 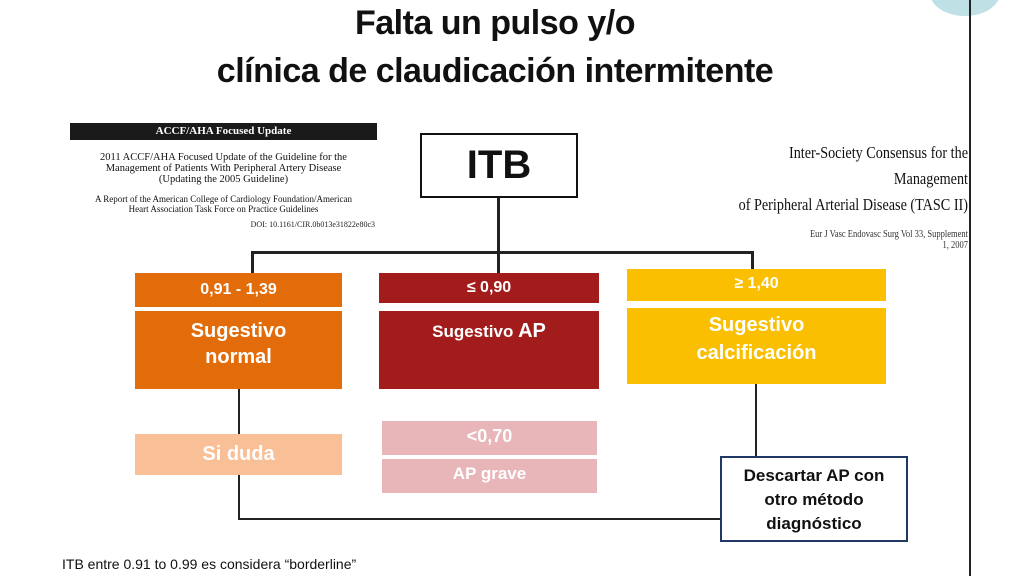 I want to click on normal-result-line-1: Sugestivo, so click(x=238, y=331).